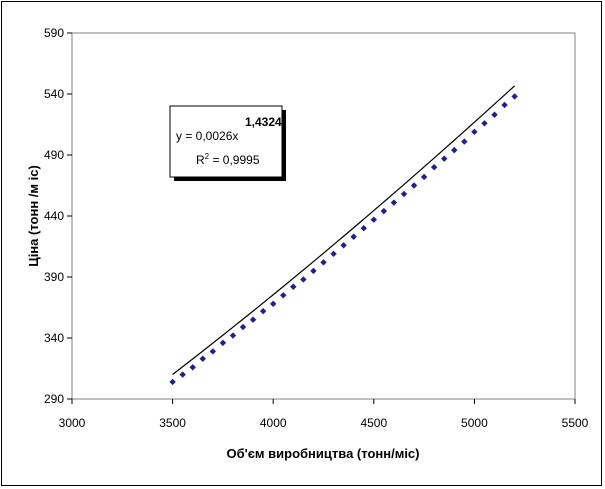  Describe the element at coordinates (54, 155) in the screenshot. I see `y-tick-label: 490` at that location.